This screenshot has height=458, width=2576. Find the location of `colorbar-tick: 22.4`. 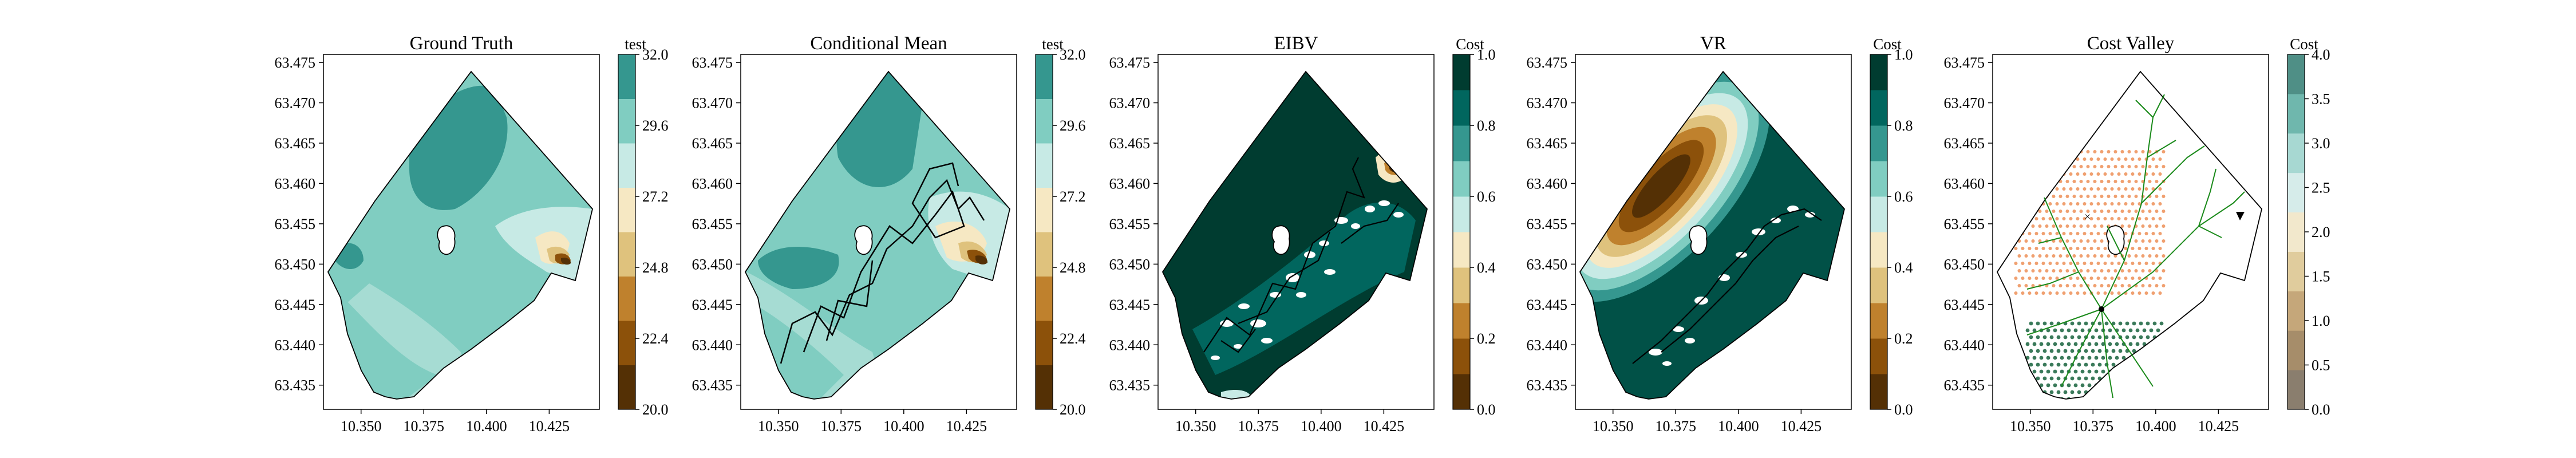

colorbar-tick: 22.4 is located at coordinates (652, 339).